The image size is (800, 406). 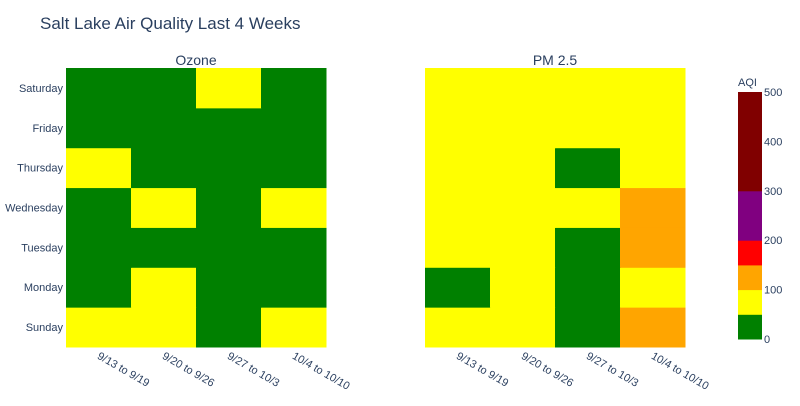 I want to click on colorbar-tick-label: 400, so click(x=773, y=142).